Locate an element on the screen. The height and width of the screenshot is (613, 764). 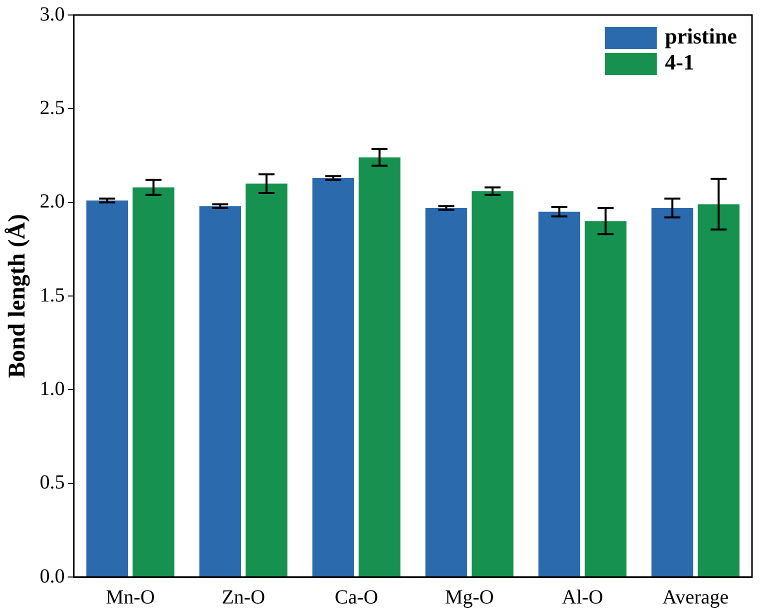
y-tick-label: 2.0 is located at coordinates (52, 201).